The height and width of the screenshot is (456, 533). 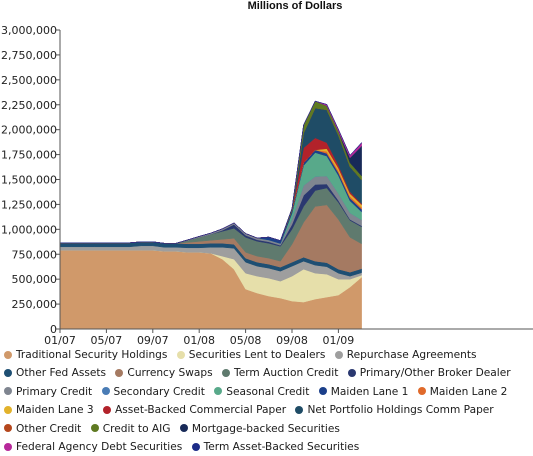 I want to click on legend-item: Repurchase Agreements, so click(x=405, y=355).